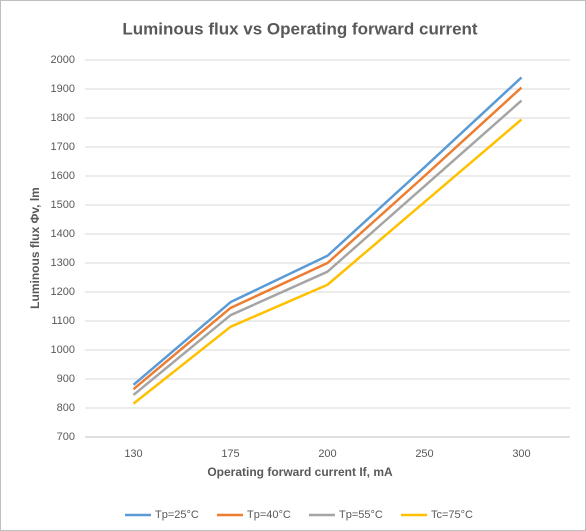 The image size is (586, 531). I want to click on y-tick-label: 1600, so click(63, 176).